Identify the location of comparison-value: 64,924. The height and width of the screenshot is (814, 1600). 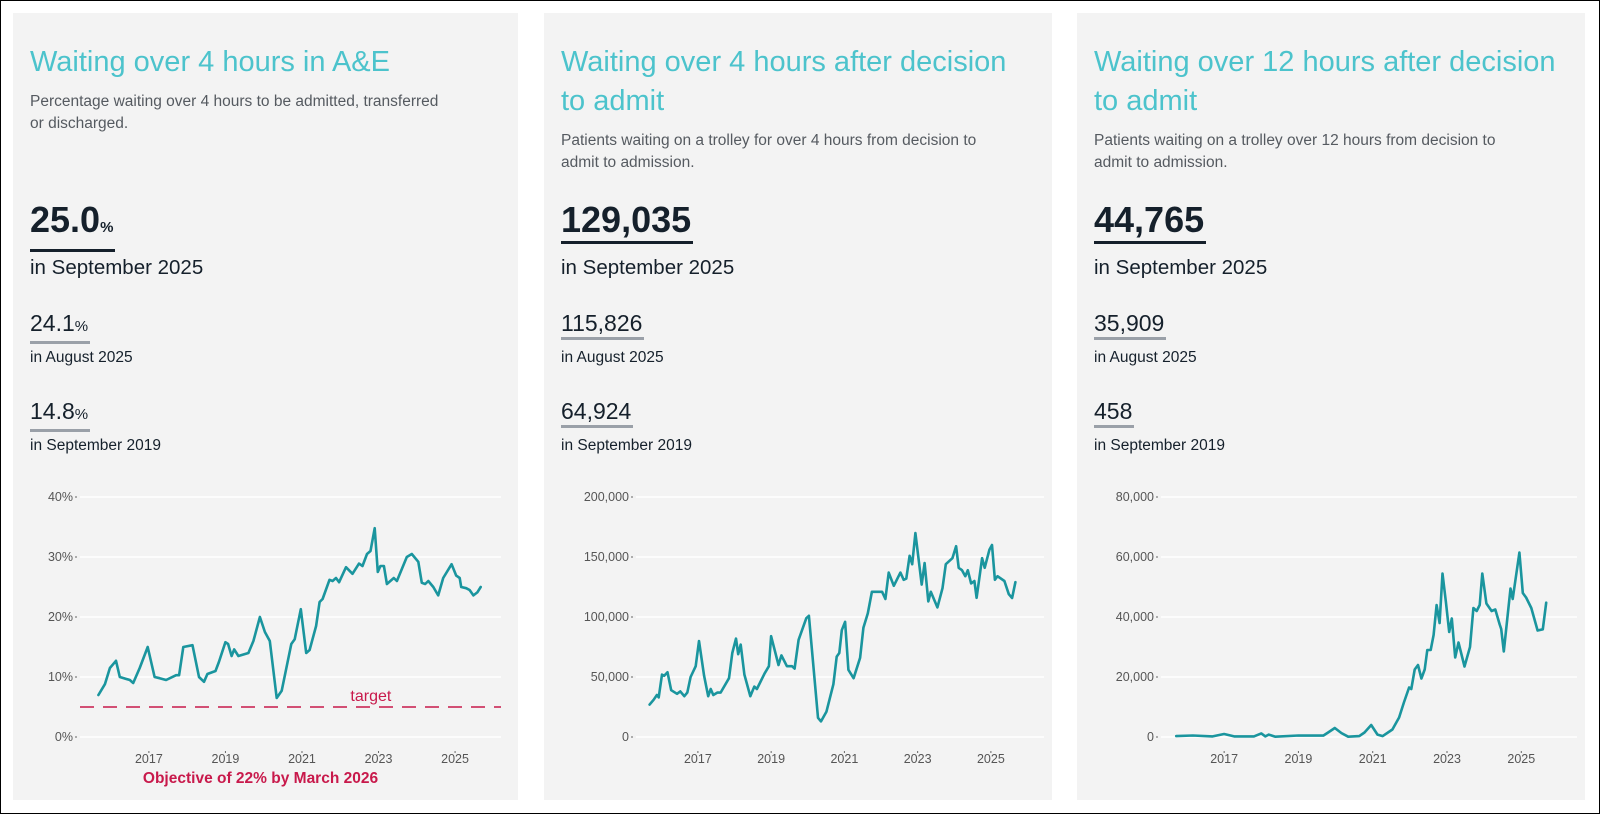
(597, 412).